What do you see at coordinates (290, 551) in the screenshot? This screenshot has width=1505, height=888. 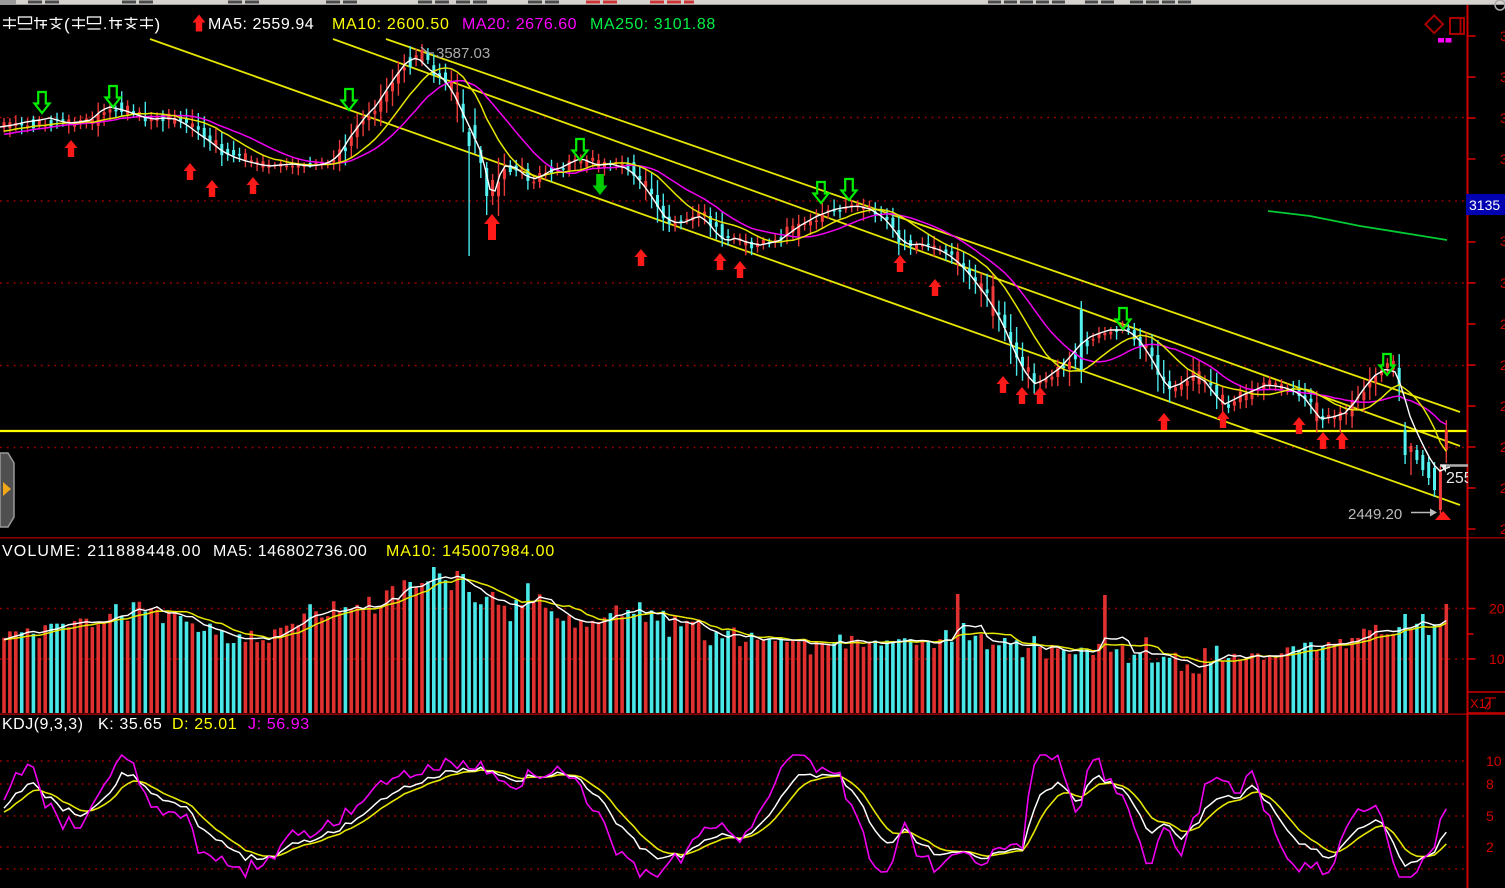 I see `svg-text: MA5: 146802736.00` at bounding box center [290, 551].